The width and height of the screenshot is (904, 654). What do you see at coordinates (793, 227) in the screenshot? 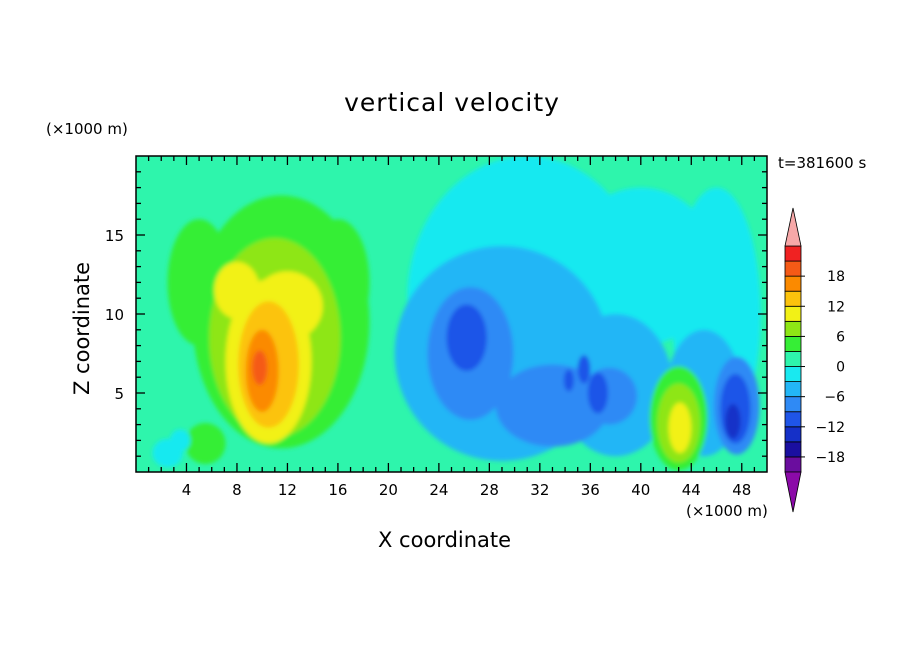
I see `colorbar-extend-high` at bounding box center [793, 227].